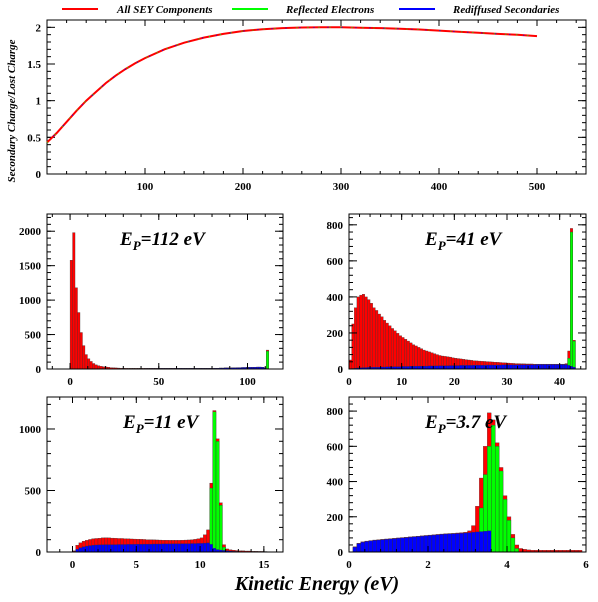 The height and width of the screenshot is (602, 598). What do you see at coordinates (137, 565) in the screenshot?
I see `x-tick-label: 5` at bounding box center [137, 565].